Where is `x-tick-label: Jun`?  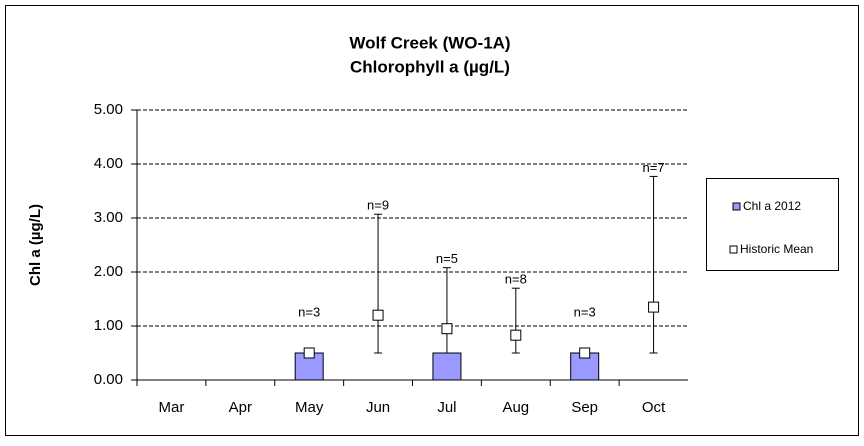 x-tick-label: Jun is located at coordinates (378, 407).